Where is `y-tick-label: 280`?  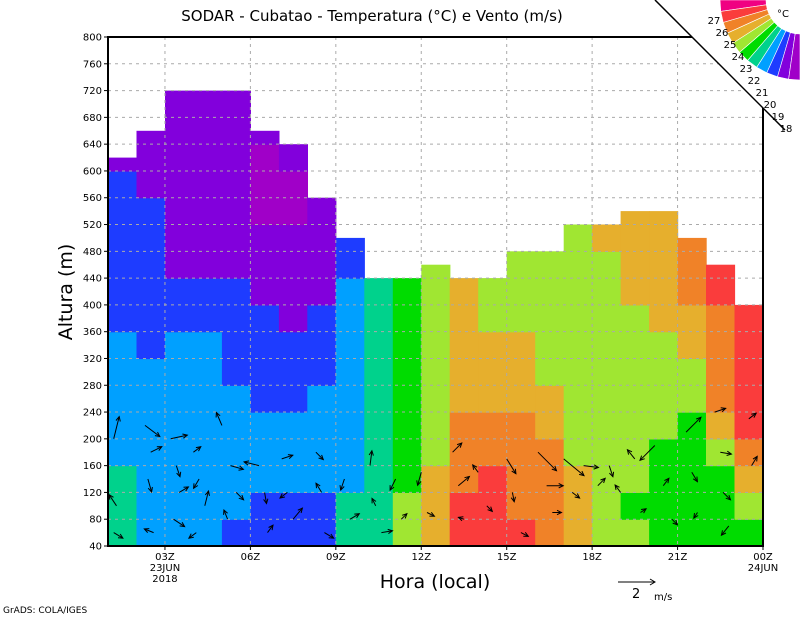 y-tick-label: 280 is located at coordinates (92, 386).